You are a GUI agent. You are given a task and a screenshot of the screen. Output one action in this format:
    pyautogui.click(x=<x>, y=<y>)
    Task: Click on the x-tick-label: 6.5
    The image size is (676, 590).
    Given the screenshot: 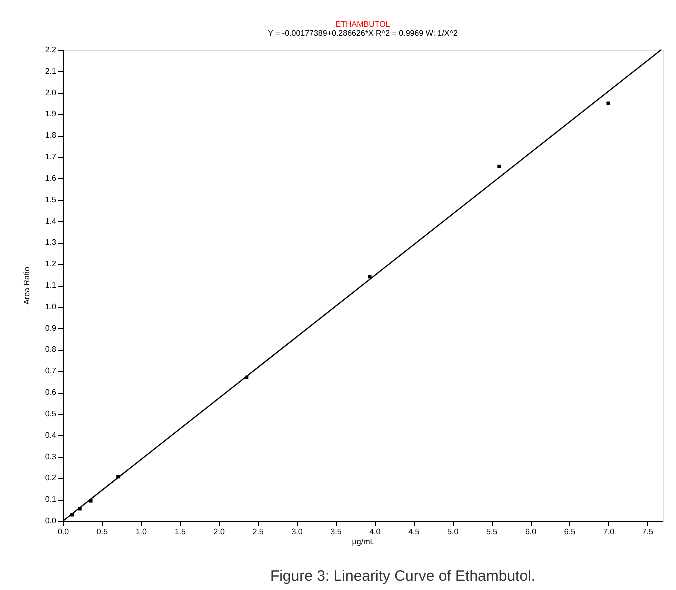 What is the action you would take?
    pyautogui.click(x=570, y=532)
    